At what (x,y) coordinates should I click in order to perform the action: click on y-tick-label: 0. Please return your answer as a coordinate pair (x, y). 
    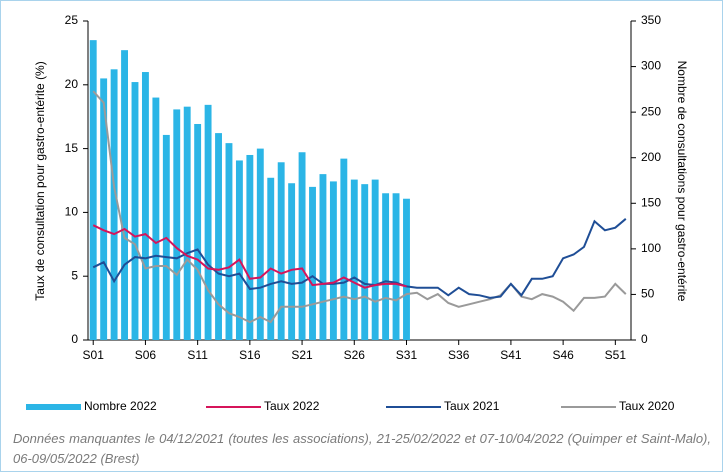
    Looking at the image, I should click on (74, 339).